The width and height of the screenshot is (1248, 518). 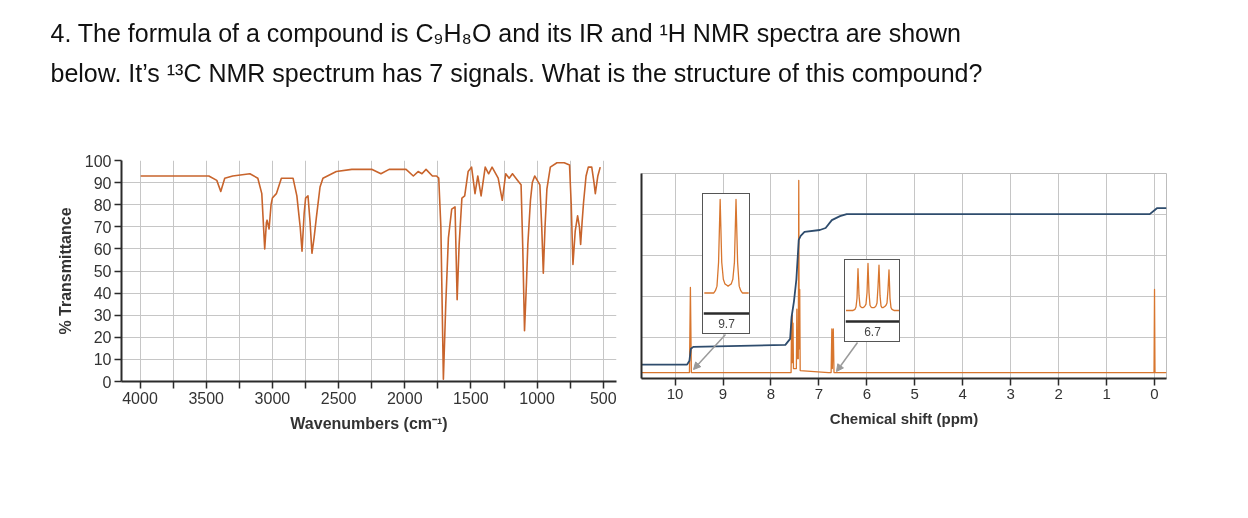 What do you see at coordinates (516, 53) in the screenshot?
I see `text: 4. The formula of a compound is C₉H₈O and its IR and ¹H NMR spectra are shown below. It’s ¹³C NMR spectrum has 7 signals. What is the structure of this compound?` at bounding box center [516, 53].